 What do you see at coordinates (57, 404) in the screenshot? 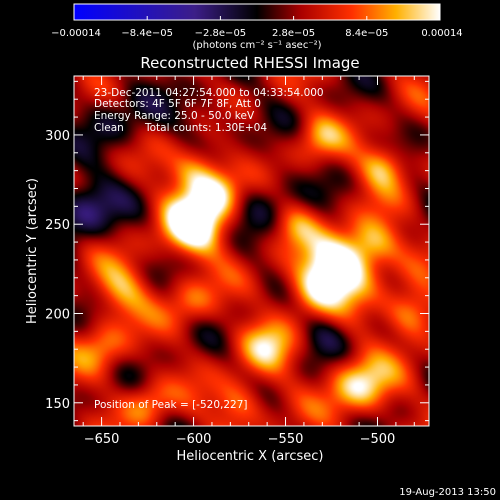
I see `y-tick-label: 150` at bounding box center [57, 404].